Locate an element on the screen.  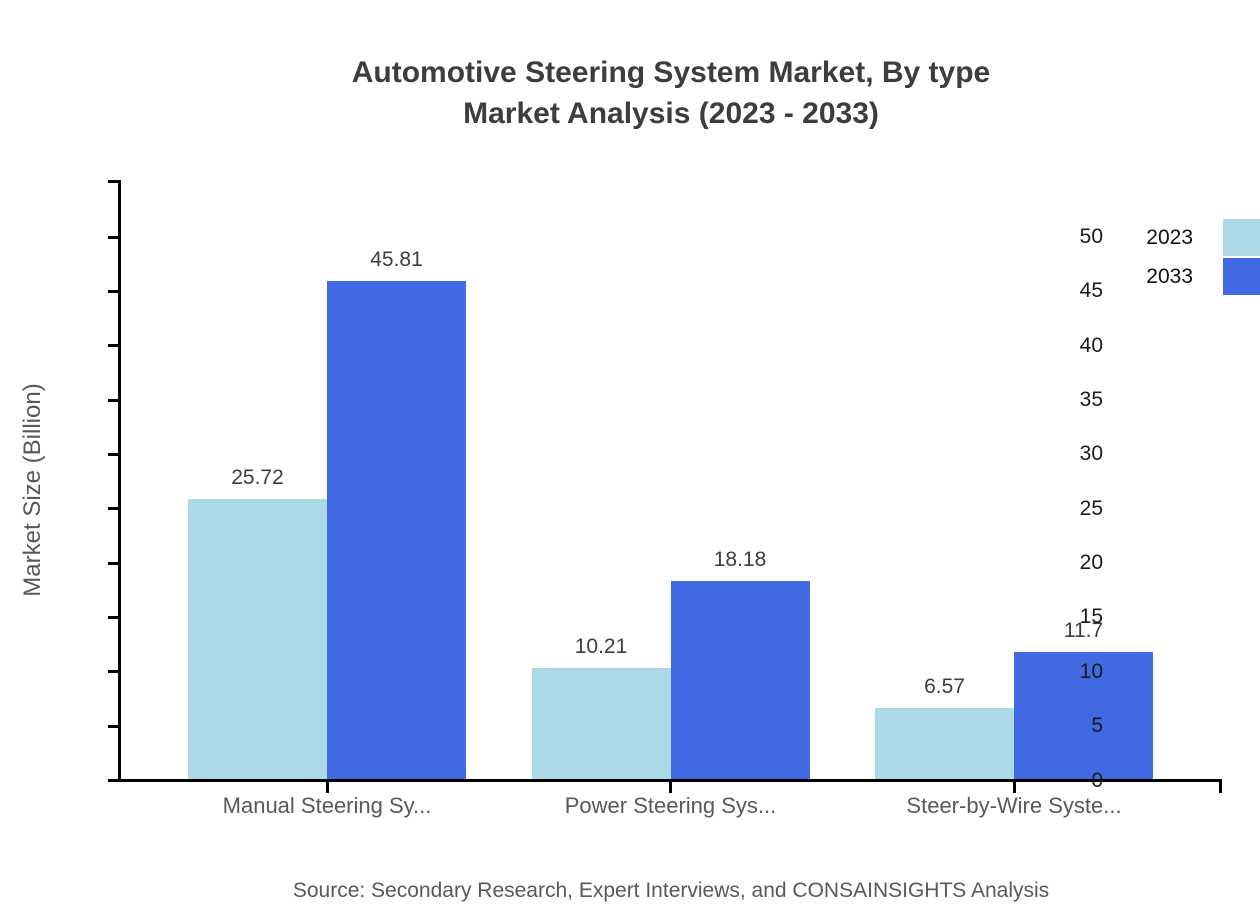
y-tick-label: 35 is located at coordinates (1091, 400).